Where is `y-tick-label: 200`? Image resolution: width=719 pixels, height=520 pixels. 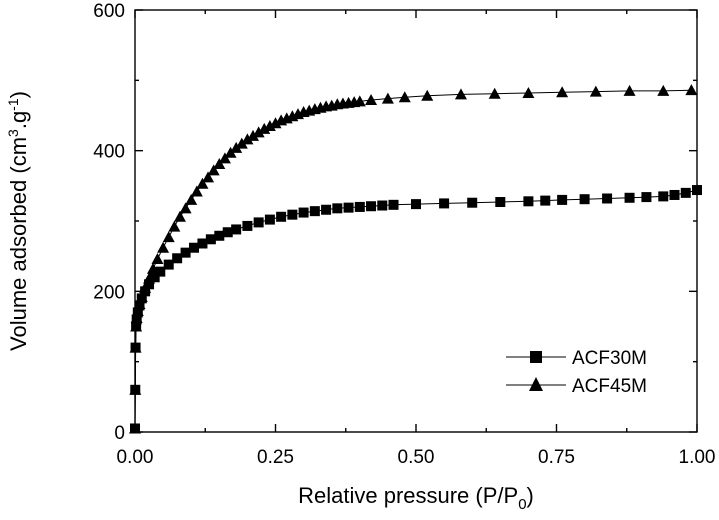
y-tick-label: 200 is located at coordinates (109, 292).